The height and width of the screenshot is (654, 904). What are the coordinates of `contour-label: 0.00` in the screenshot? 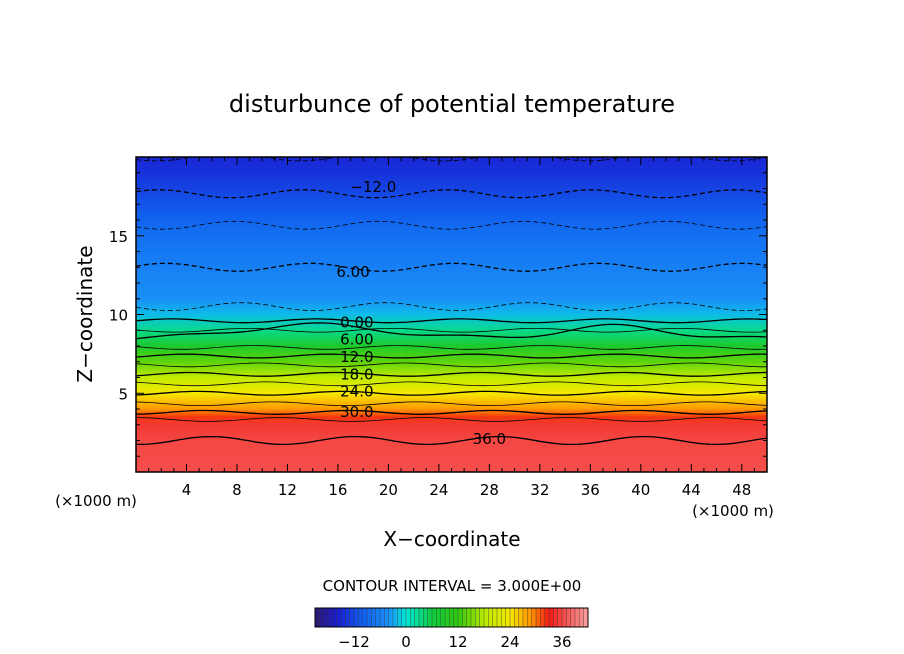 It's located at (356, 322).